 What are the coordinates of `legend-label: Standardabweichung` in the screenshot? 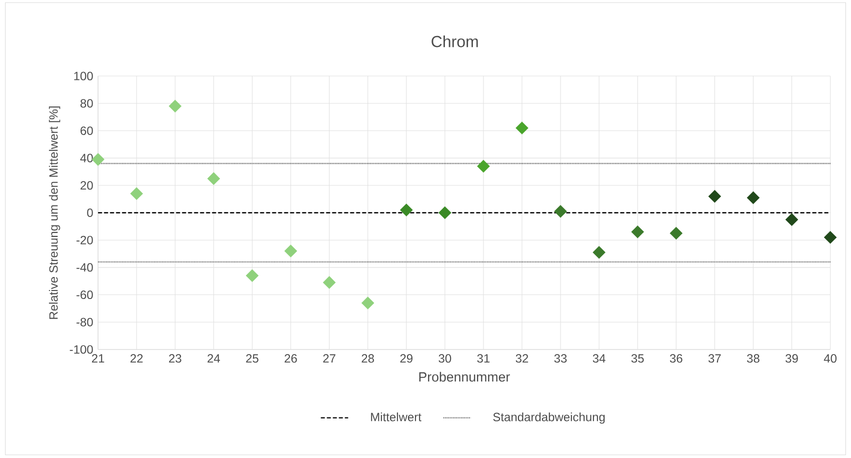 It's located at (549, 418).